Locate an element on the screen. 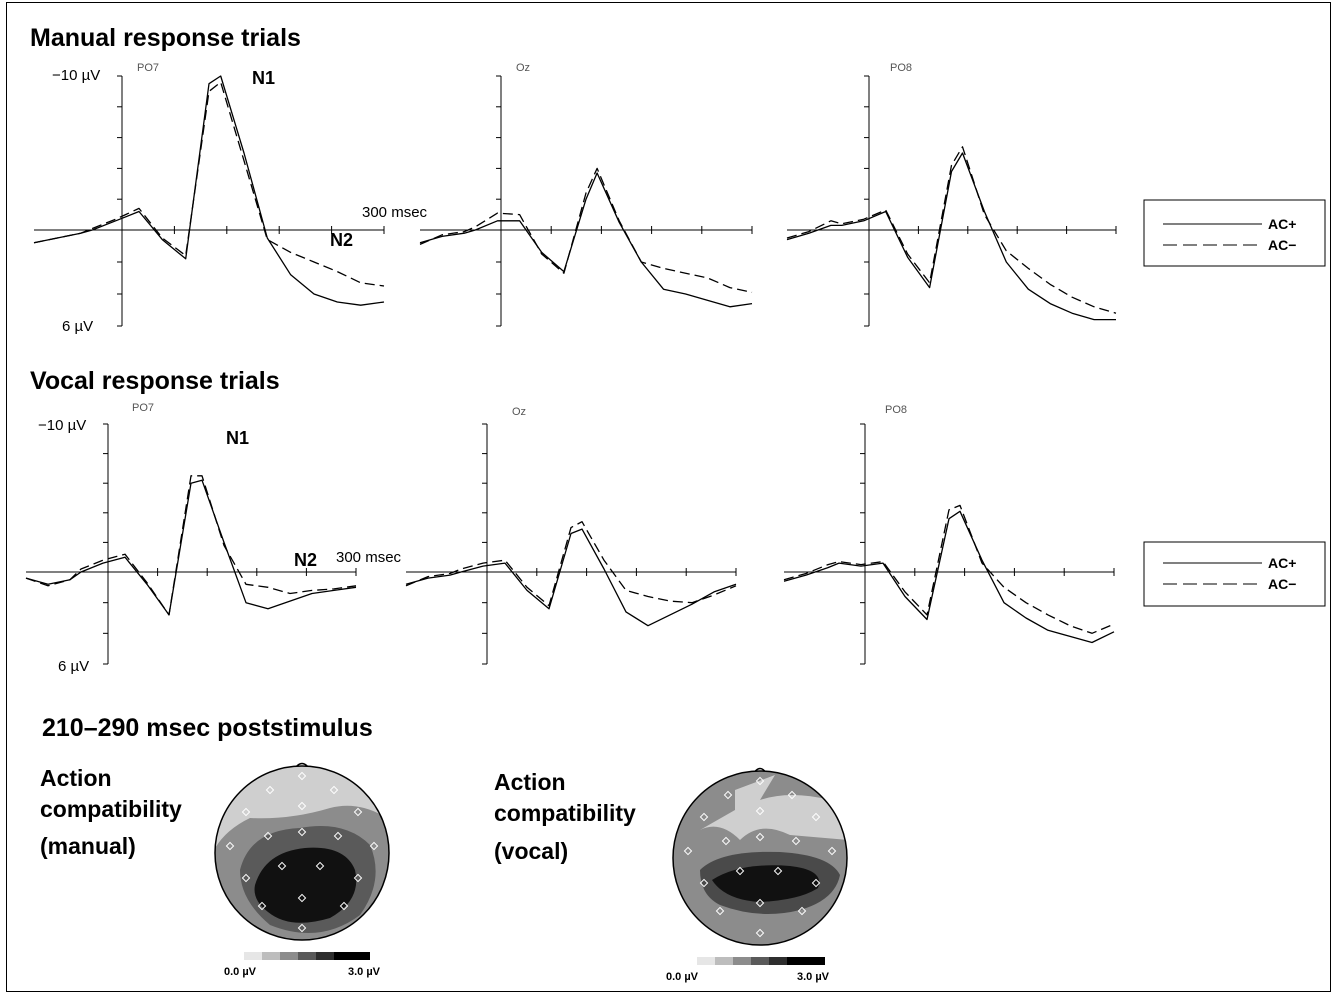 This screenshot has width=1335, height=998. manual-n2-label: N2 is located at coordinates (341, 240).